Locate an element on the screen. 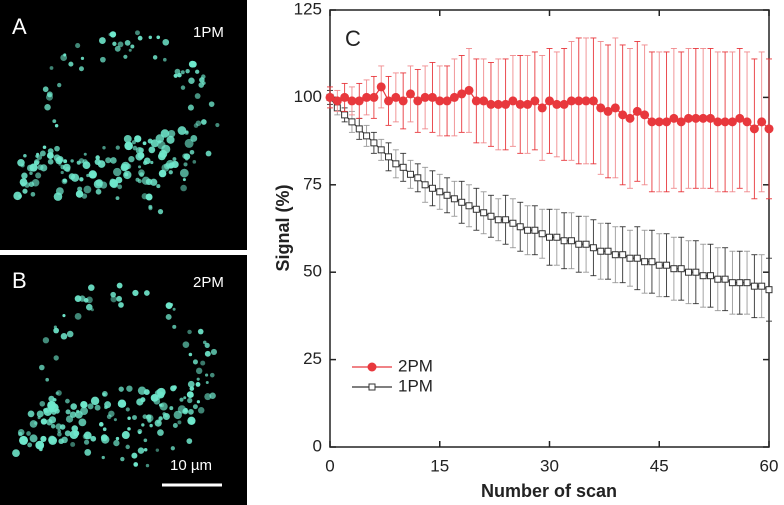  x-tick-label: 45 is located at coordinates (659, 465).